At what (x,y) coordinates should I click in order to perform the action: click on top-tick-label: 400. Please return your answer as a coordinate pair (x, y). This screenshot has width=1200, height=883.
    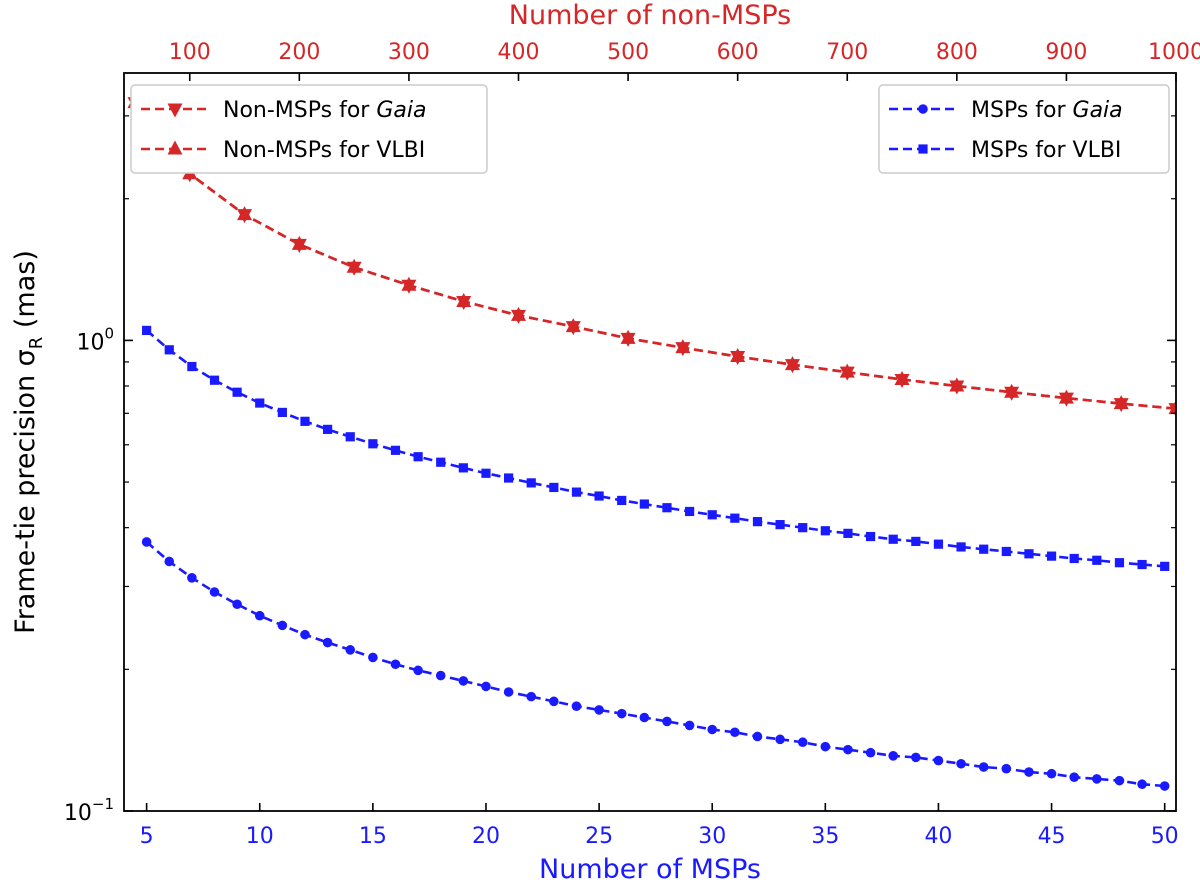
    Looking at the image, I should click on (519, 52).